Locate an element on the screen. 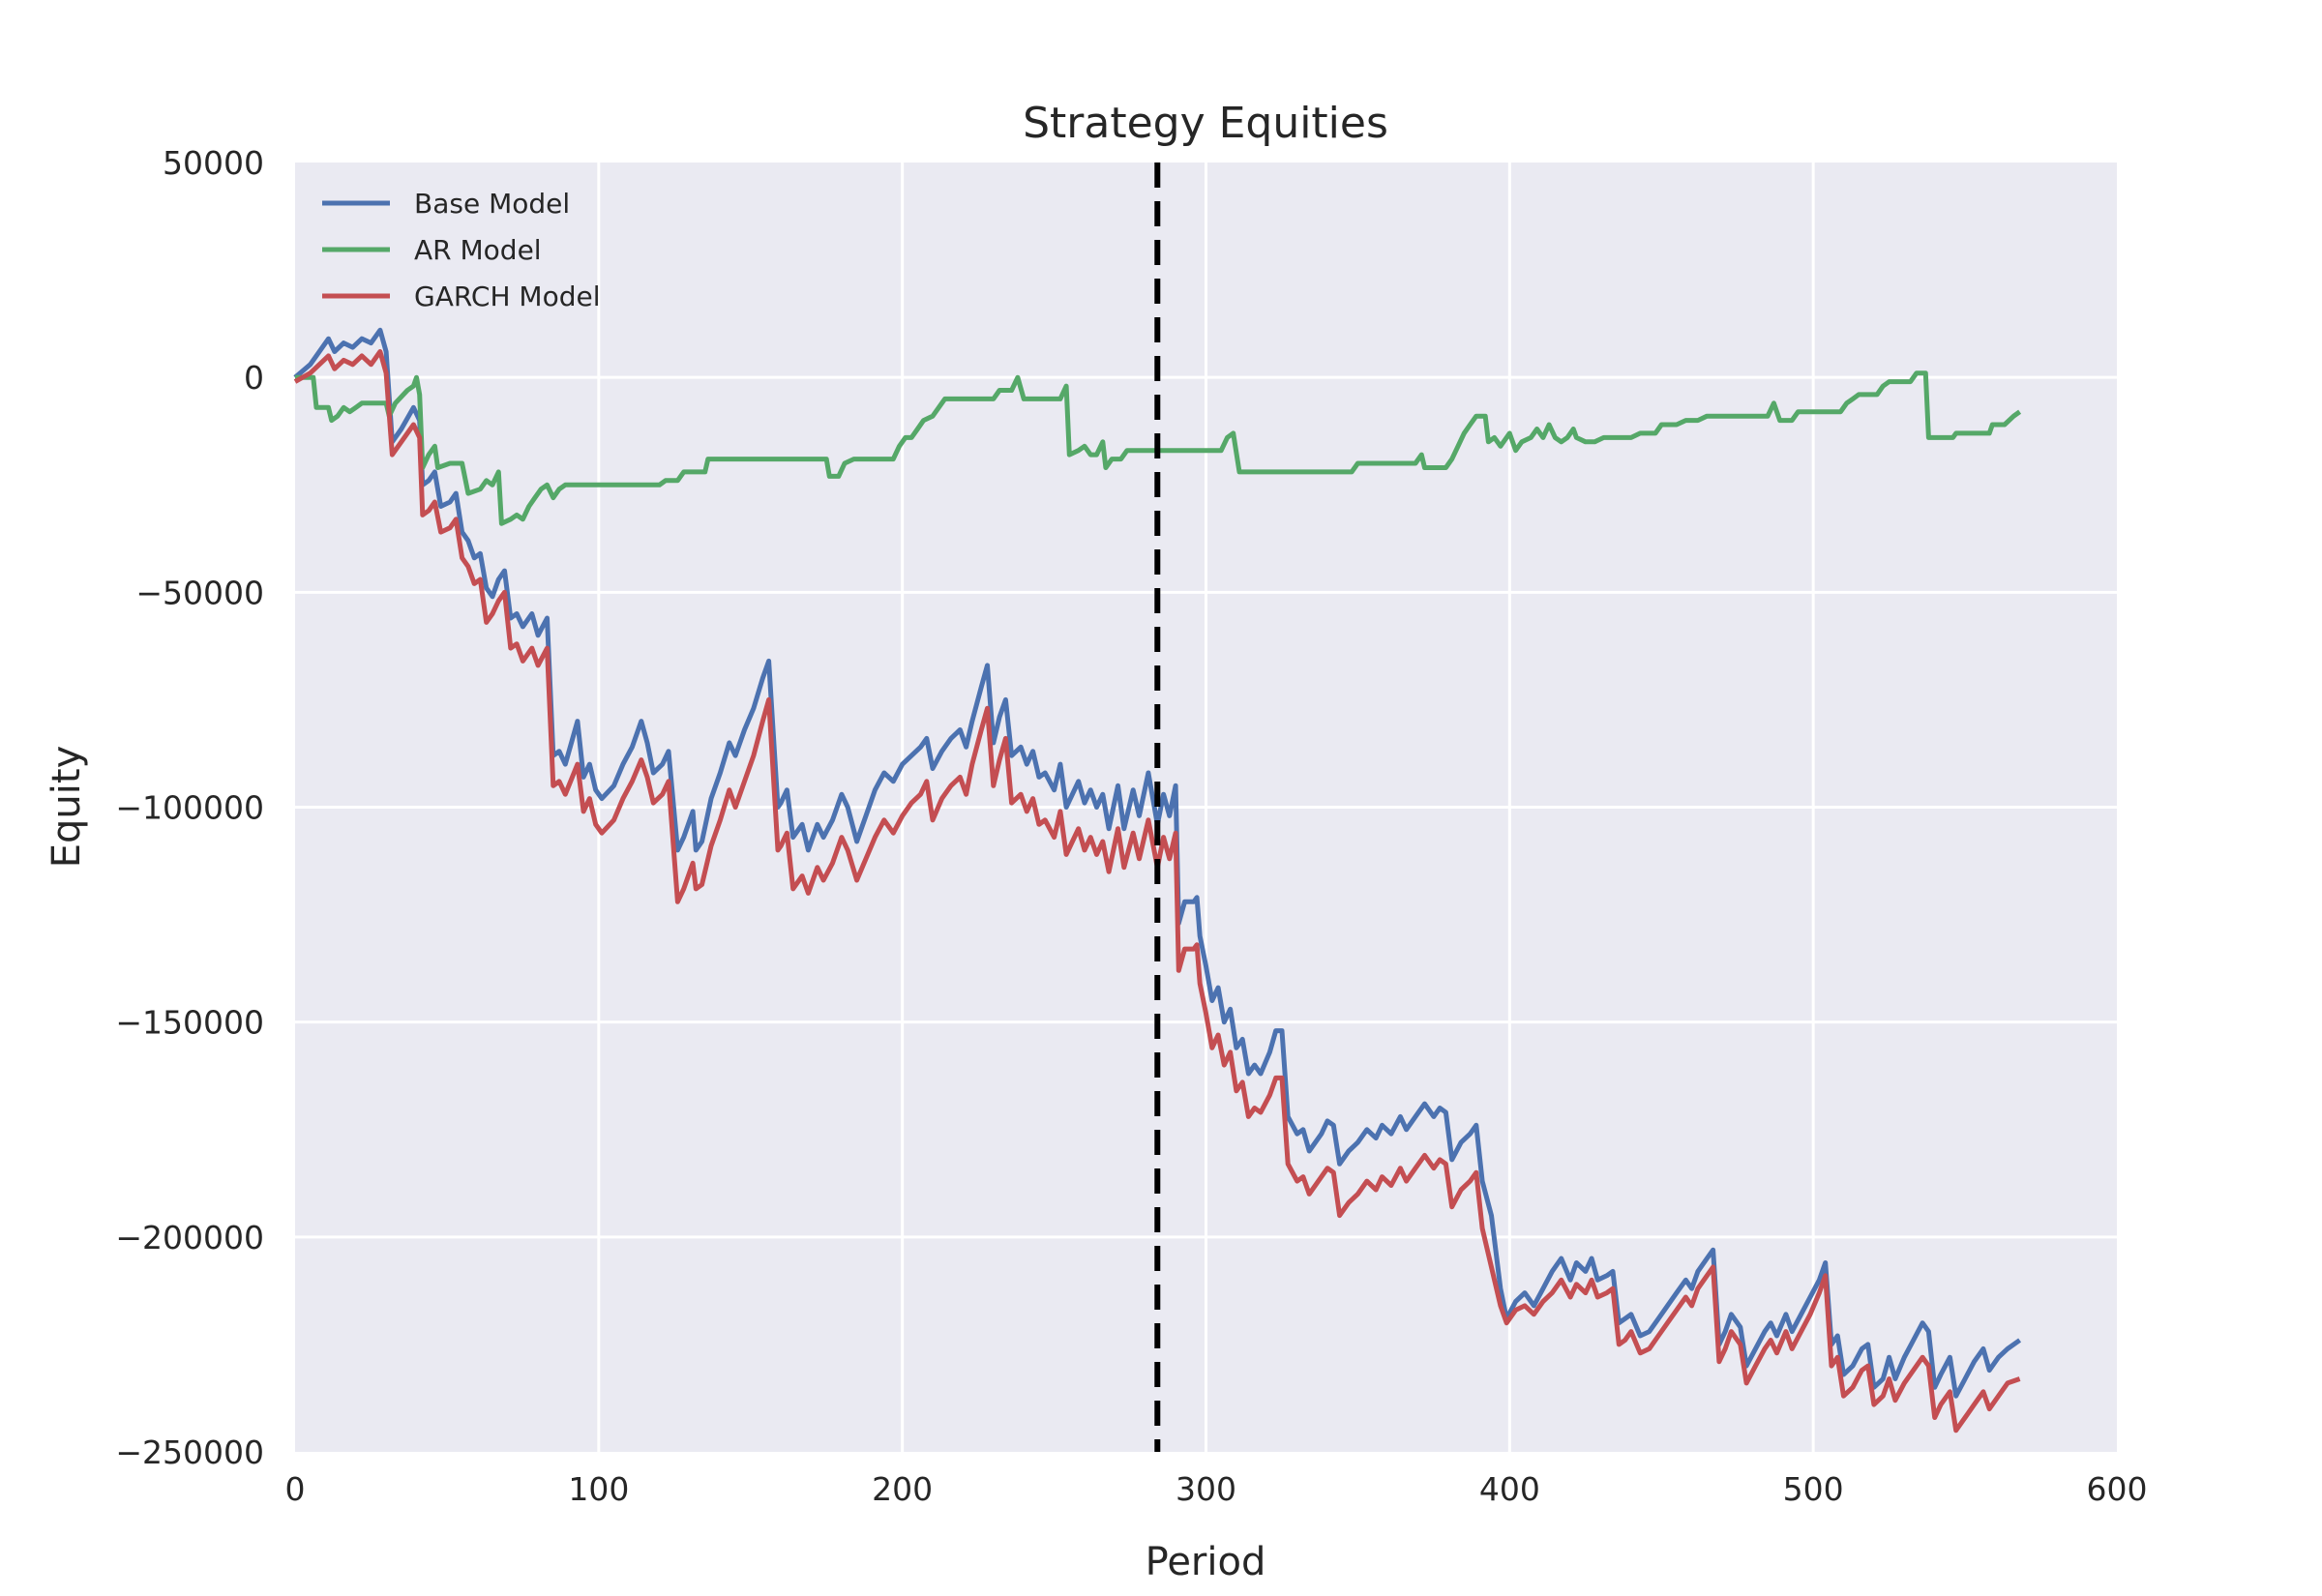 Image resolution: width=2322 pixels, height=1596 pixels. y-tick-labels: 50000 0 −50000 −100000 −150000 −200000 −250000 is located at coordinates (189, 807).